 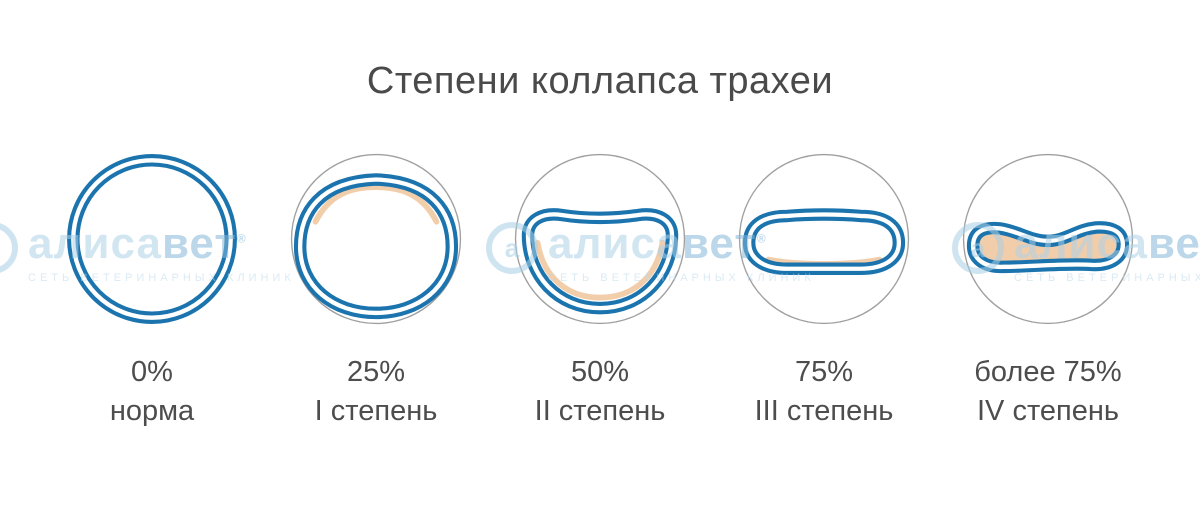 What do you see at coordinates (376, 372) in the screenshot?
I see `stage-percent-label: 25%` at bounding box center [376, 372].